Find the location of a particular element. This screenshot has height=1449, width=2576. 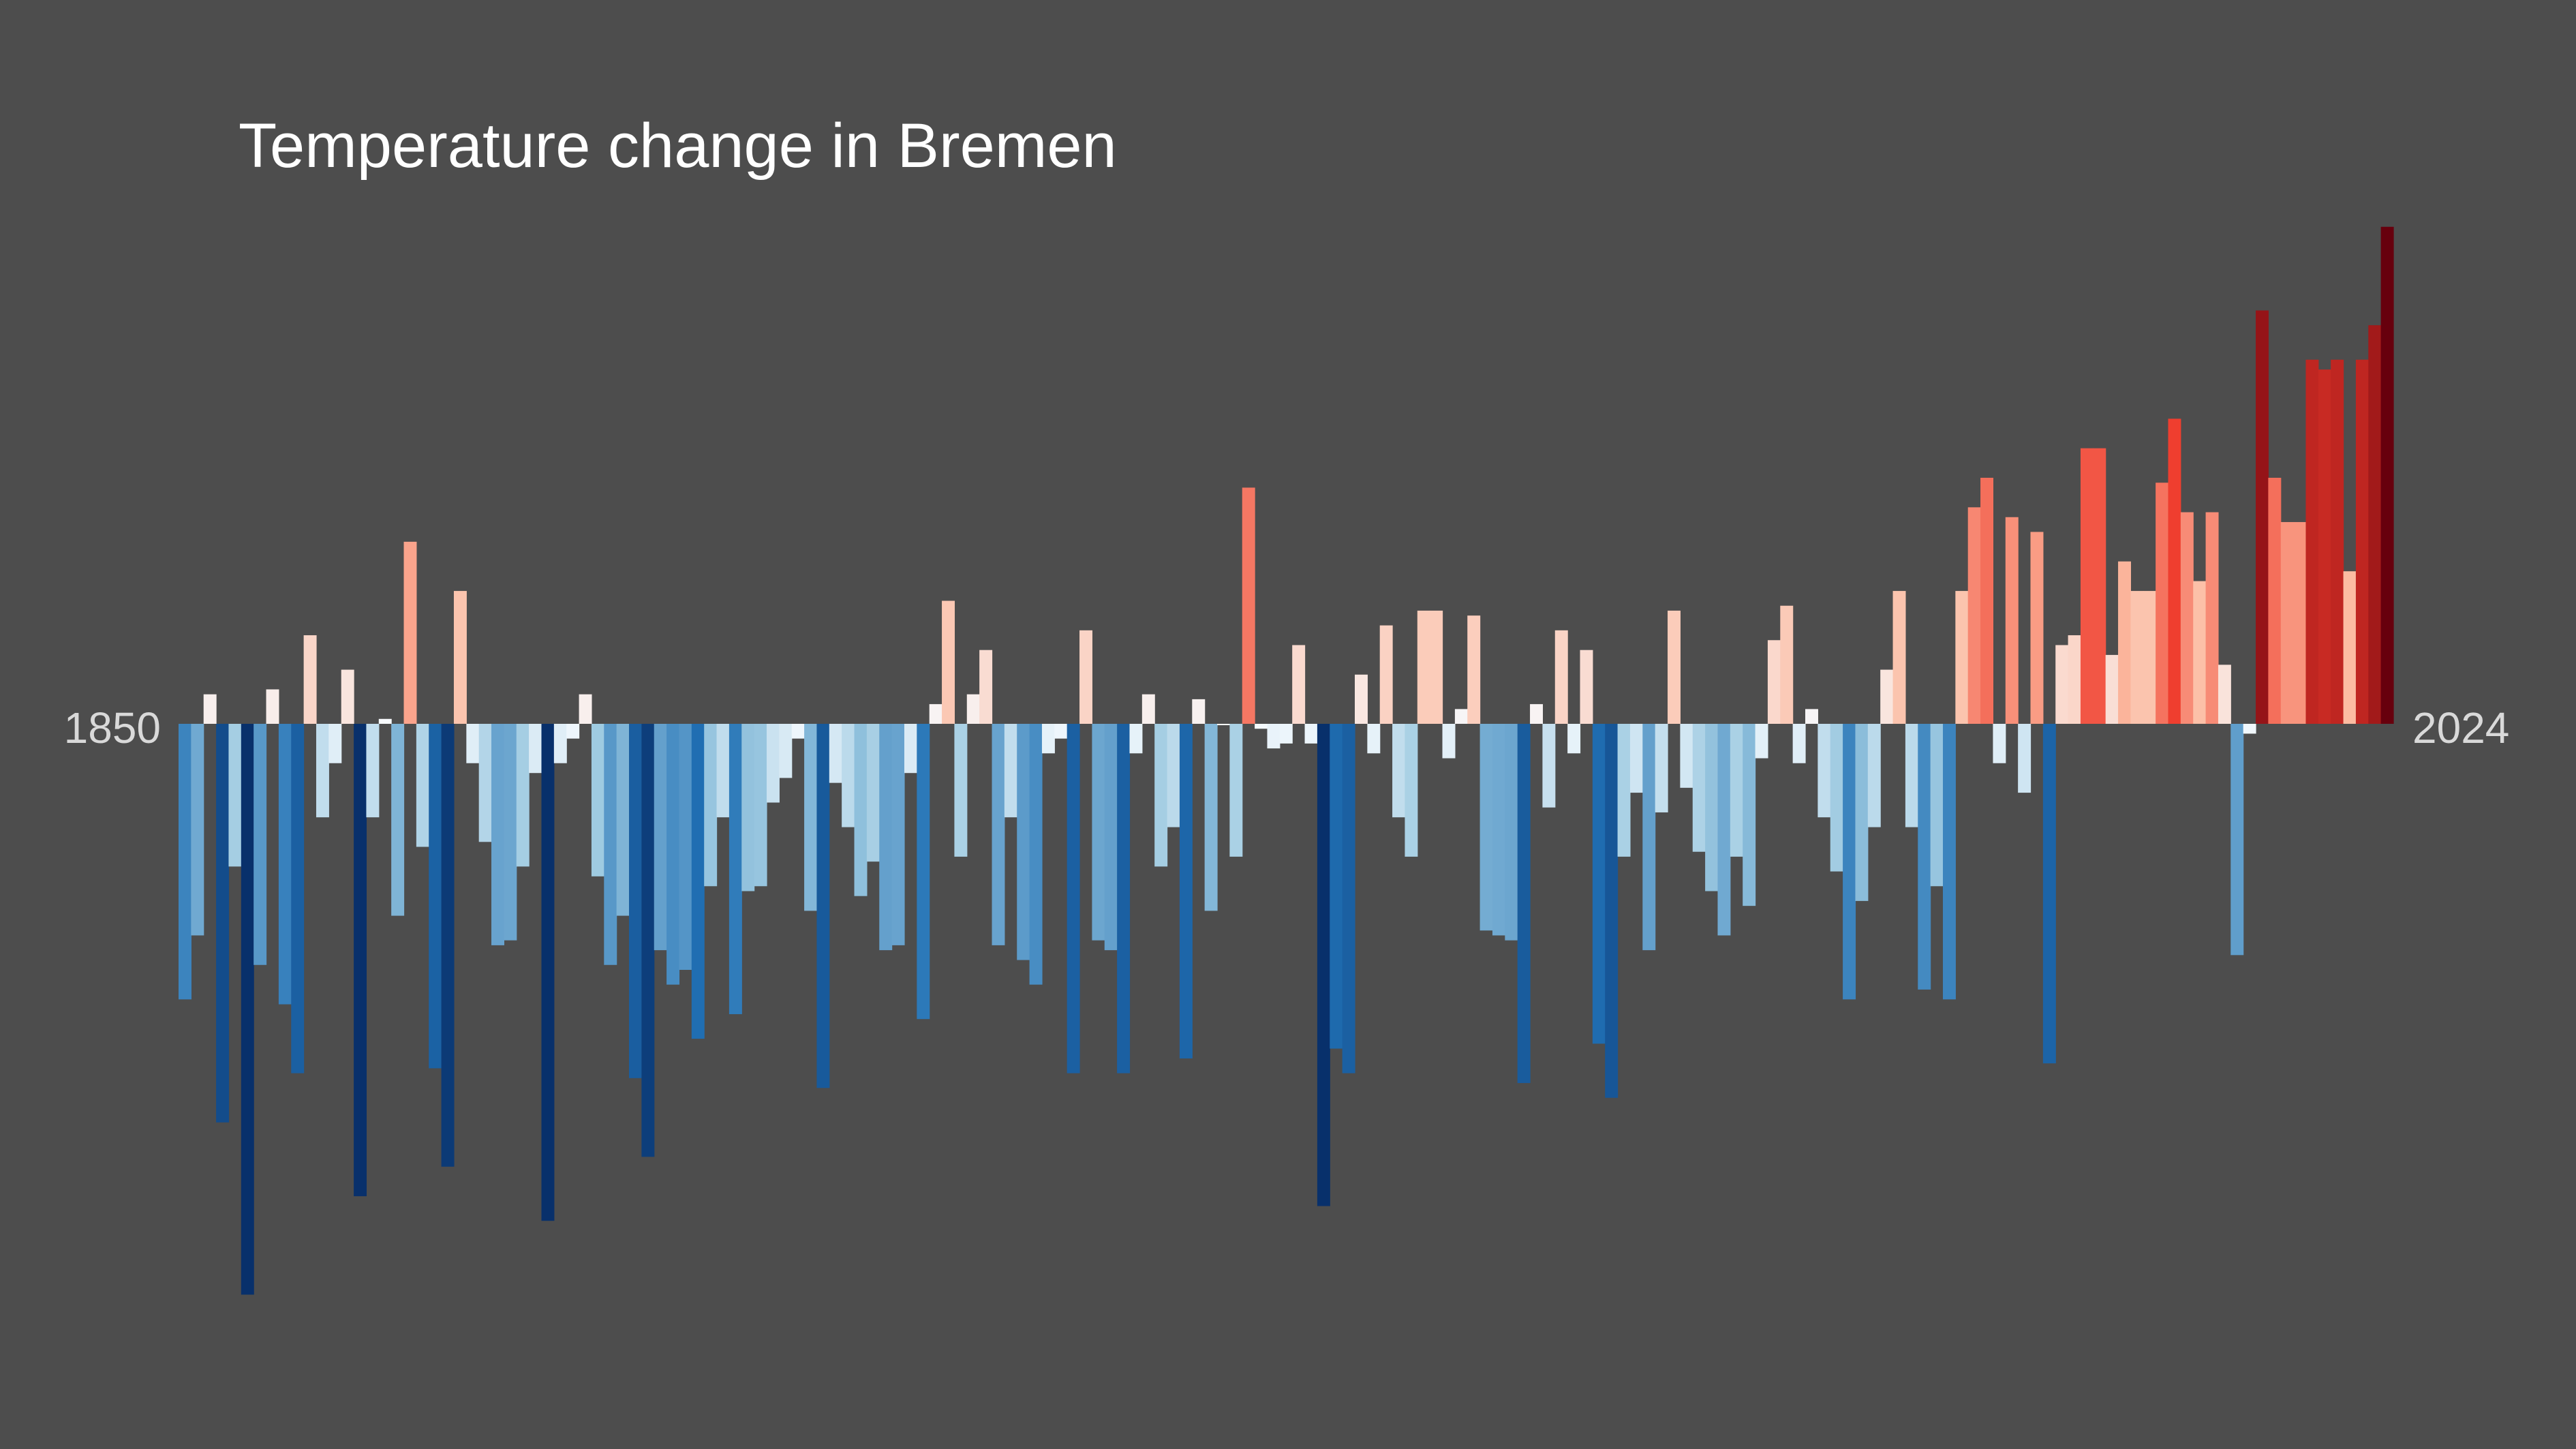

bar-1977 is located at coordinates (1774, 682).